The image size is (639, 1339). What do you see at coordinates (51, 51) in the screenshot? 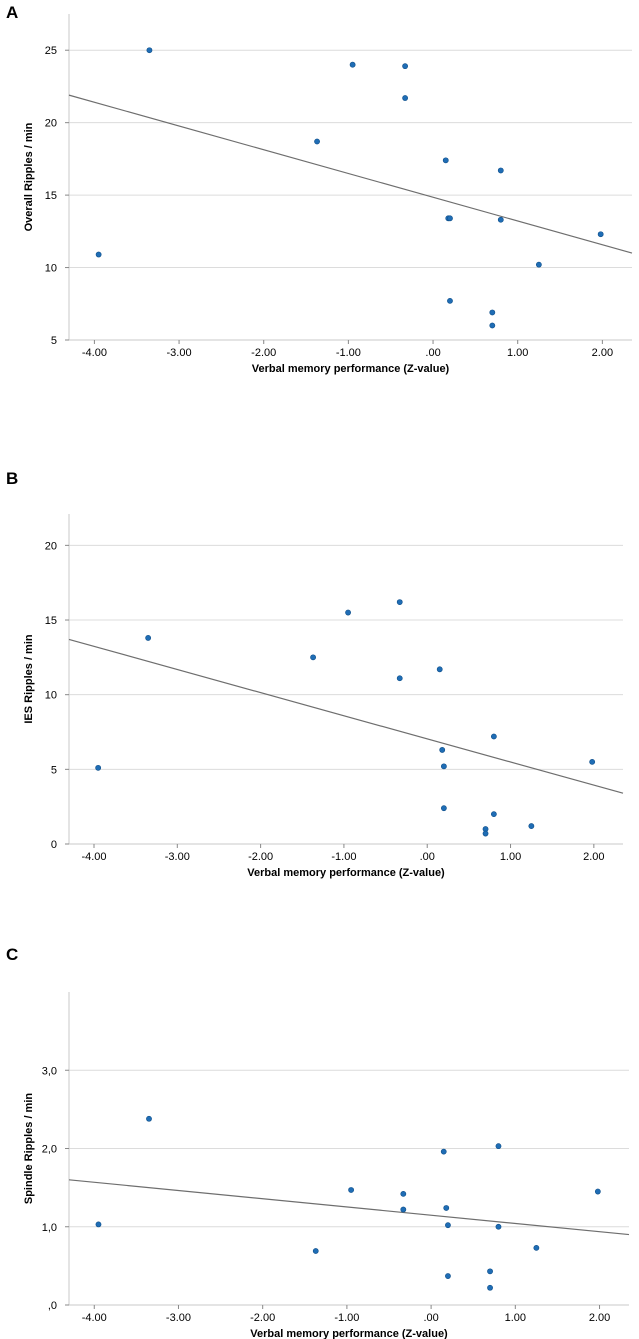
I see `y-tick-label: 25` at bounding box center [51, 51].